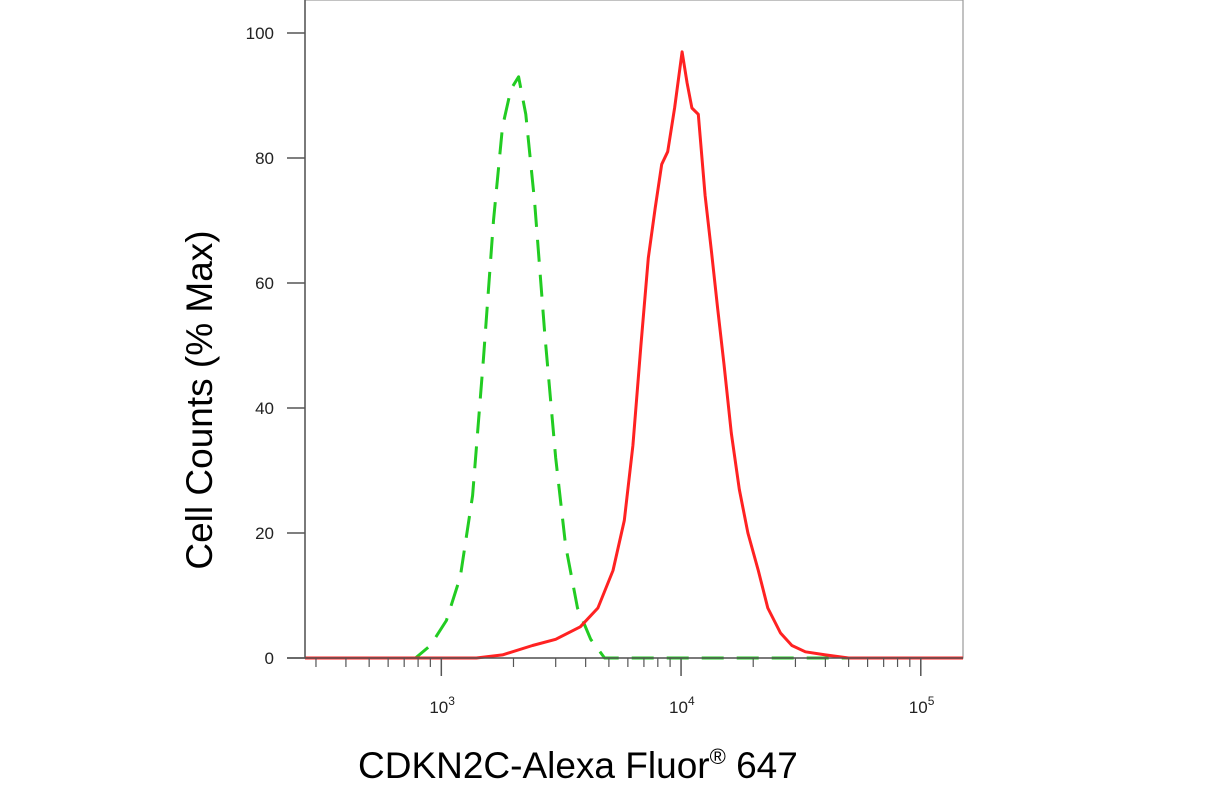 This screenshot has width=1218, height=796. Describe the element at coordinates (264, 533) in the screenshot. I see `y-tick-label-20: 20` at that location.